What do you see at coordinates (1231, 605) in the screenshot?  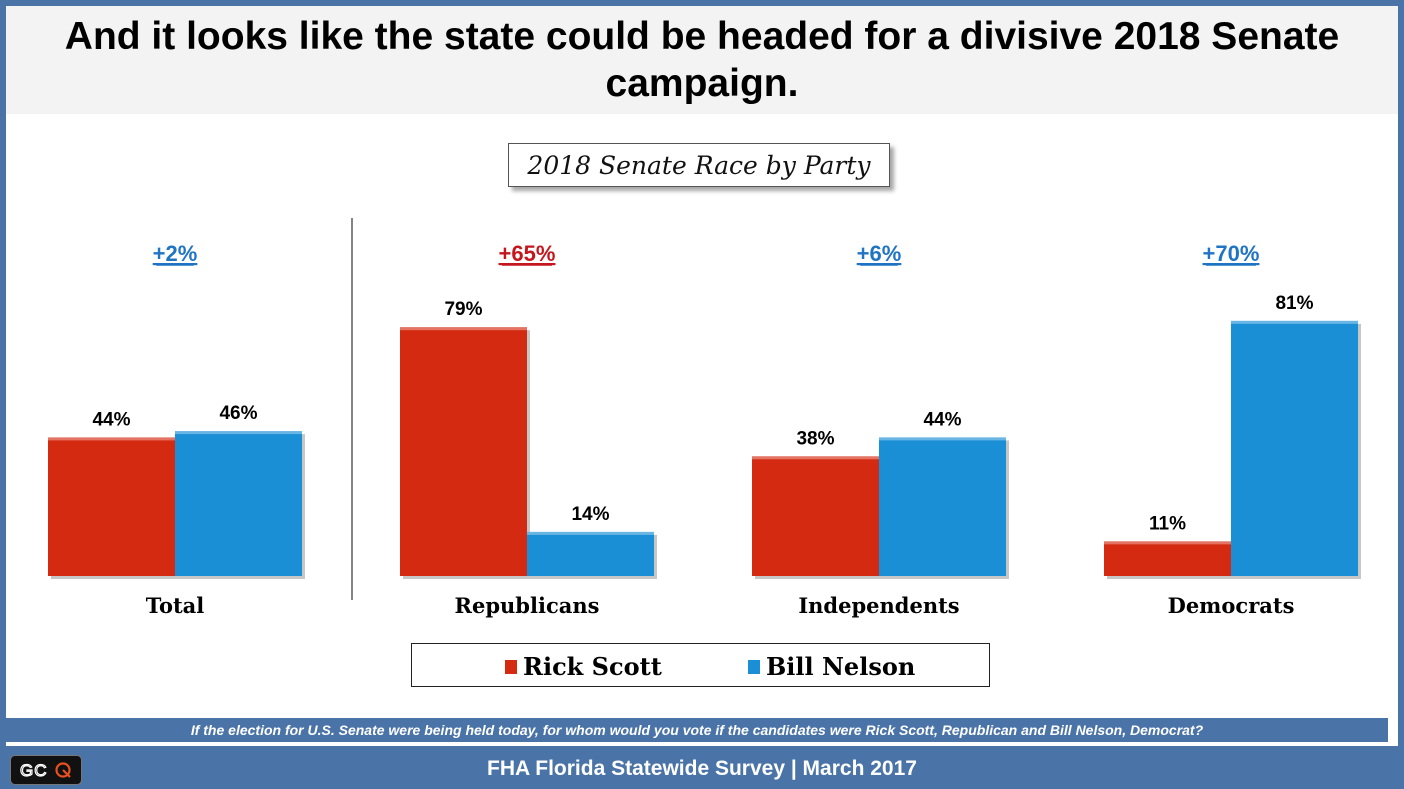 I see `category-label-3: Democrats` at bounding box center [1231, 605].